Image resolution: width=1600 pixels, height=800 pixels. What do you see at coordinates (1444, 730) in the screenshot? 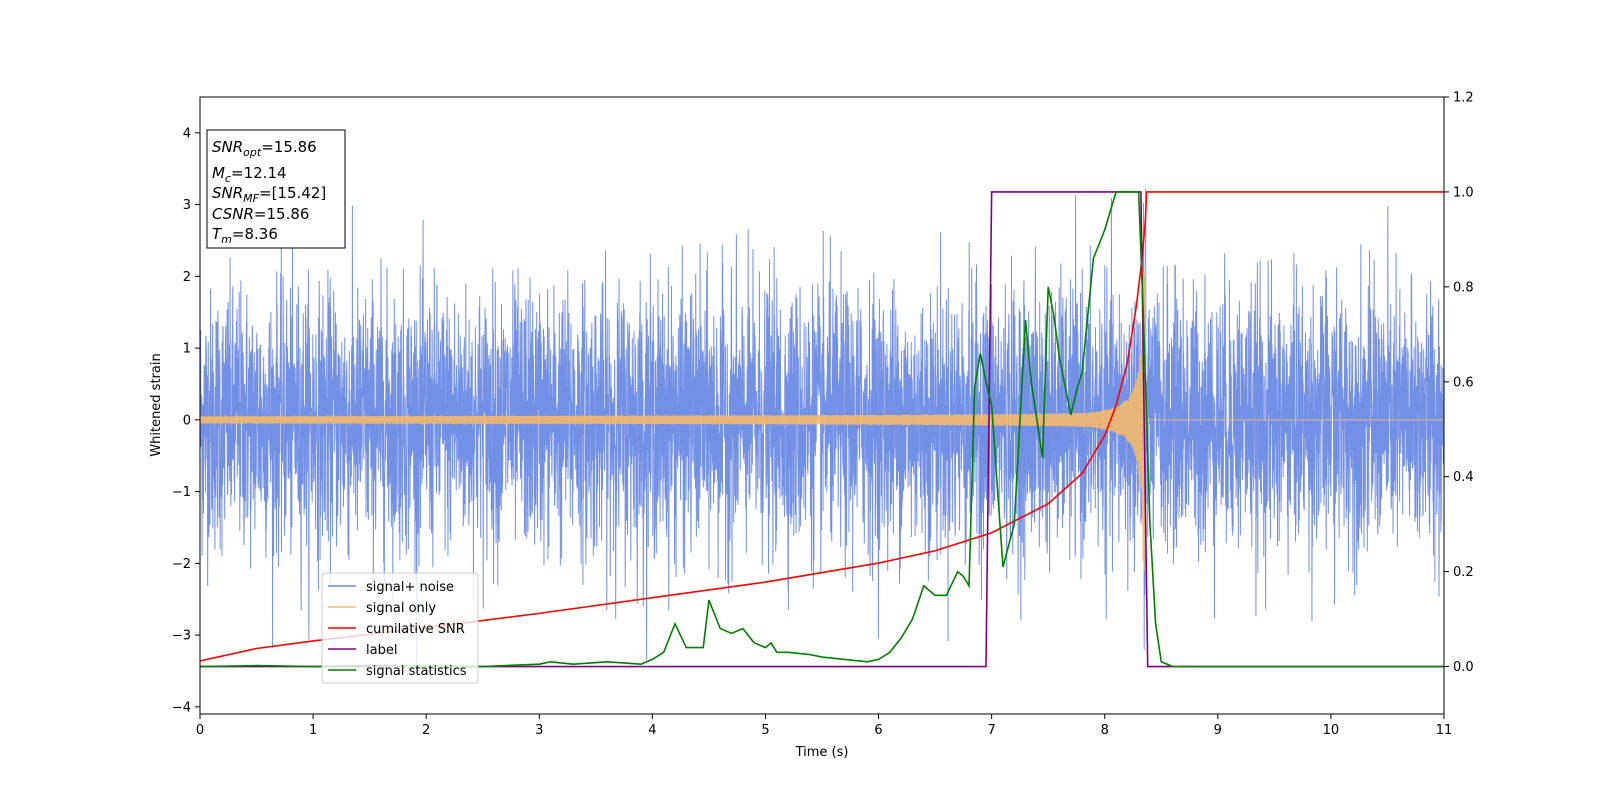
I see `x-tick-label: 11` at bounding box center [1444, 730].